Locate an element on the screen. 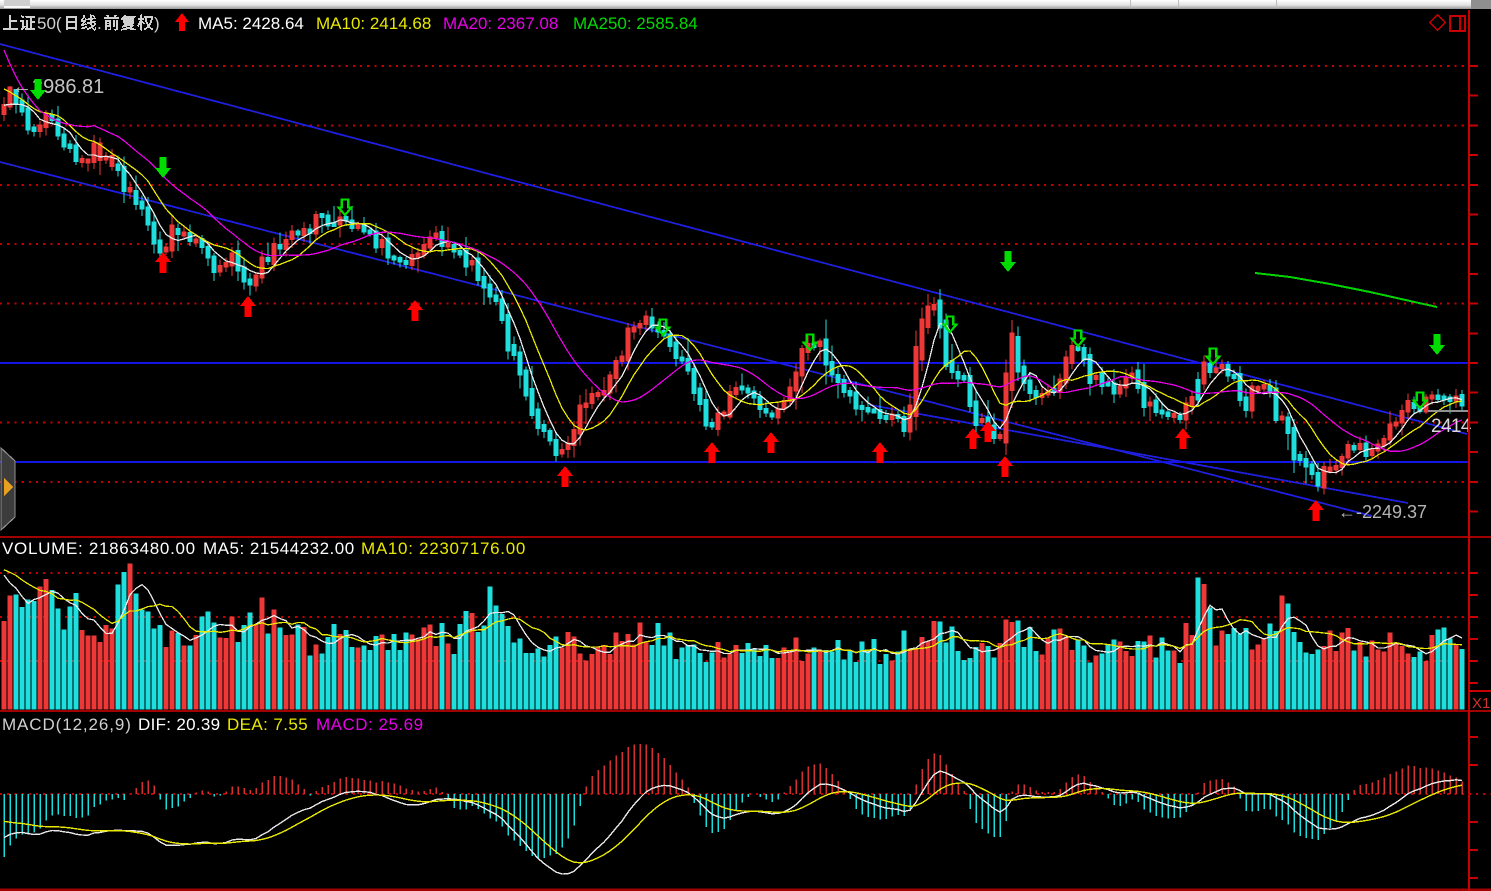 The height and width of the screenshot is (891, 1491). svg-text: MACD: 25.69 is located at coordinates (370, 724).